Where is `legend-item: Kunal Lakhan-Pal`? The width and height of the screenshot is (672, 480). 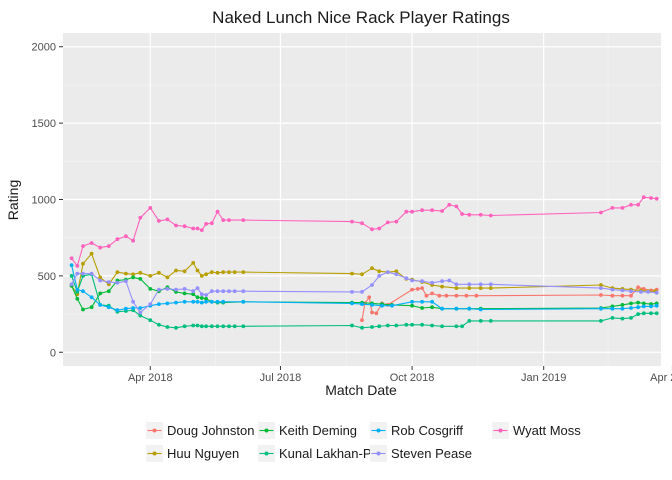
legend-item: Kunal Lakhan-Pal is located at coordinates (320, 453).